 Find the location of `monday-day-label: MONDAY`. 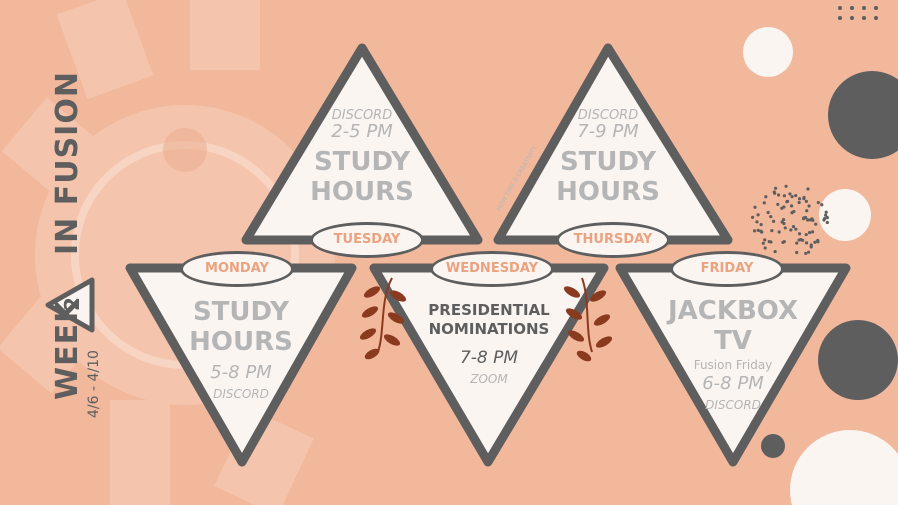

monday-day-label: MONDAY is located at coordinates (237, 269).